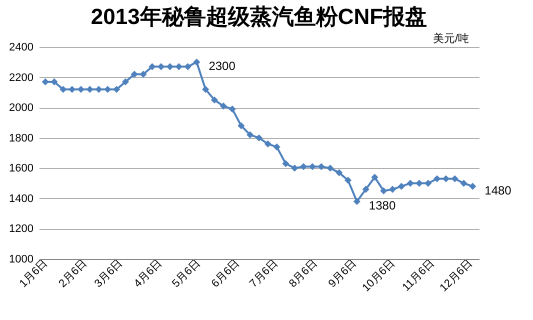 The width and height of the screenshot is (533, 320). Describe the element at coordinates (21, 138) in the screenshot. I see `y-tick-label: 1800` at that location.